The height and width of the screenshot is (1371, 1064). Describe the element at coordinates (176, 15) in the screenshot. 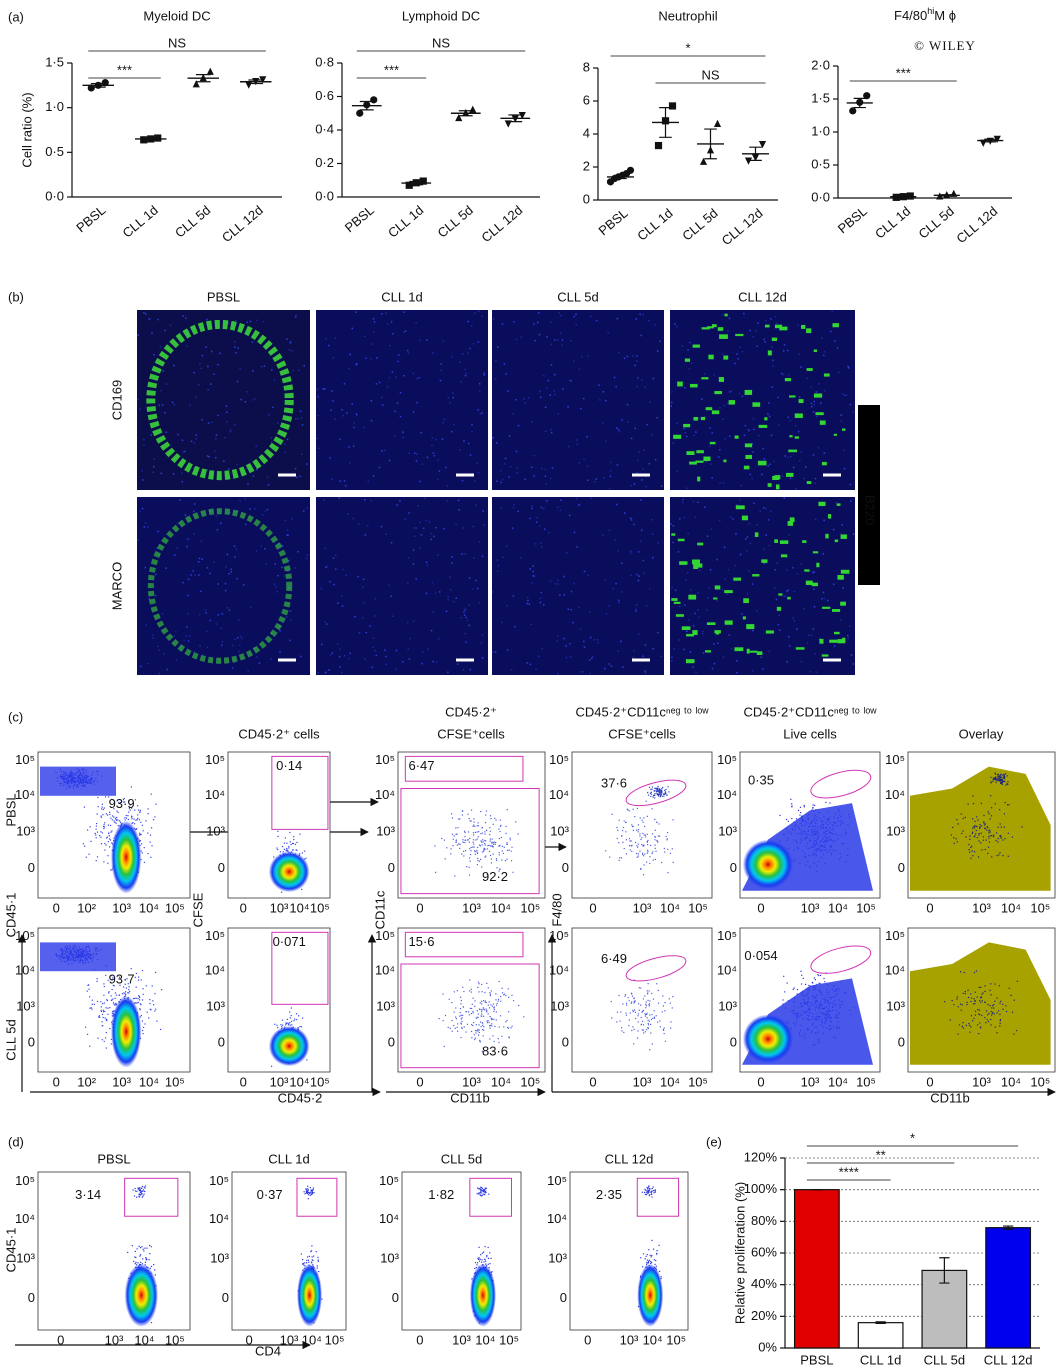

I see `chart-title: Myeloid DC` at that location.